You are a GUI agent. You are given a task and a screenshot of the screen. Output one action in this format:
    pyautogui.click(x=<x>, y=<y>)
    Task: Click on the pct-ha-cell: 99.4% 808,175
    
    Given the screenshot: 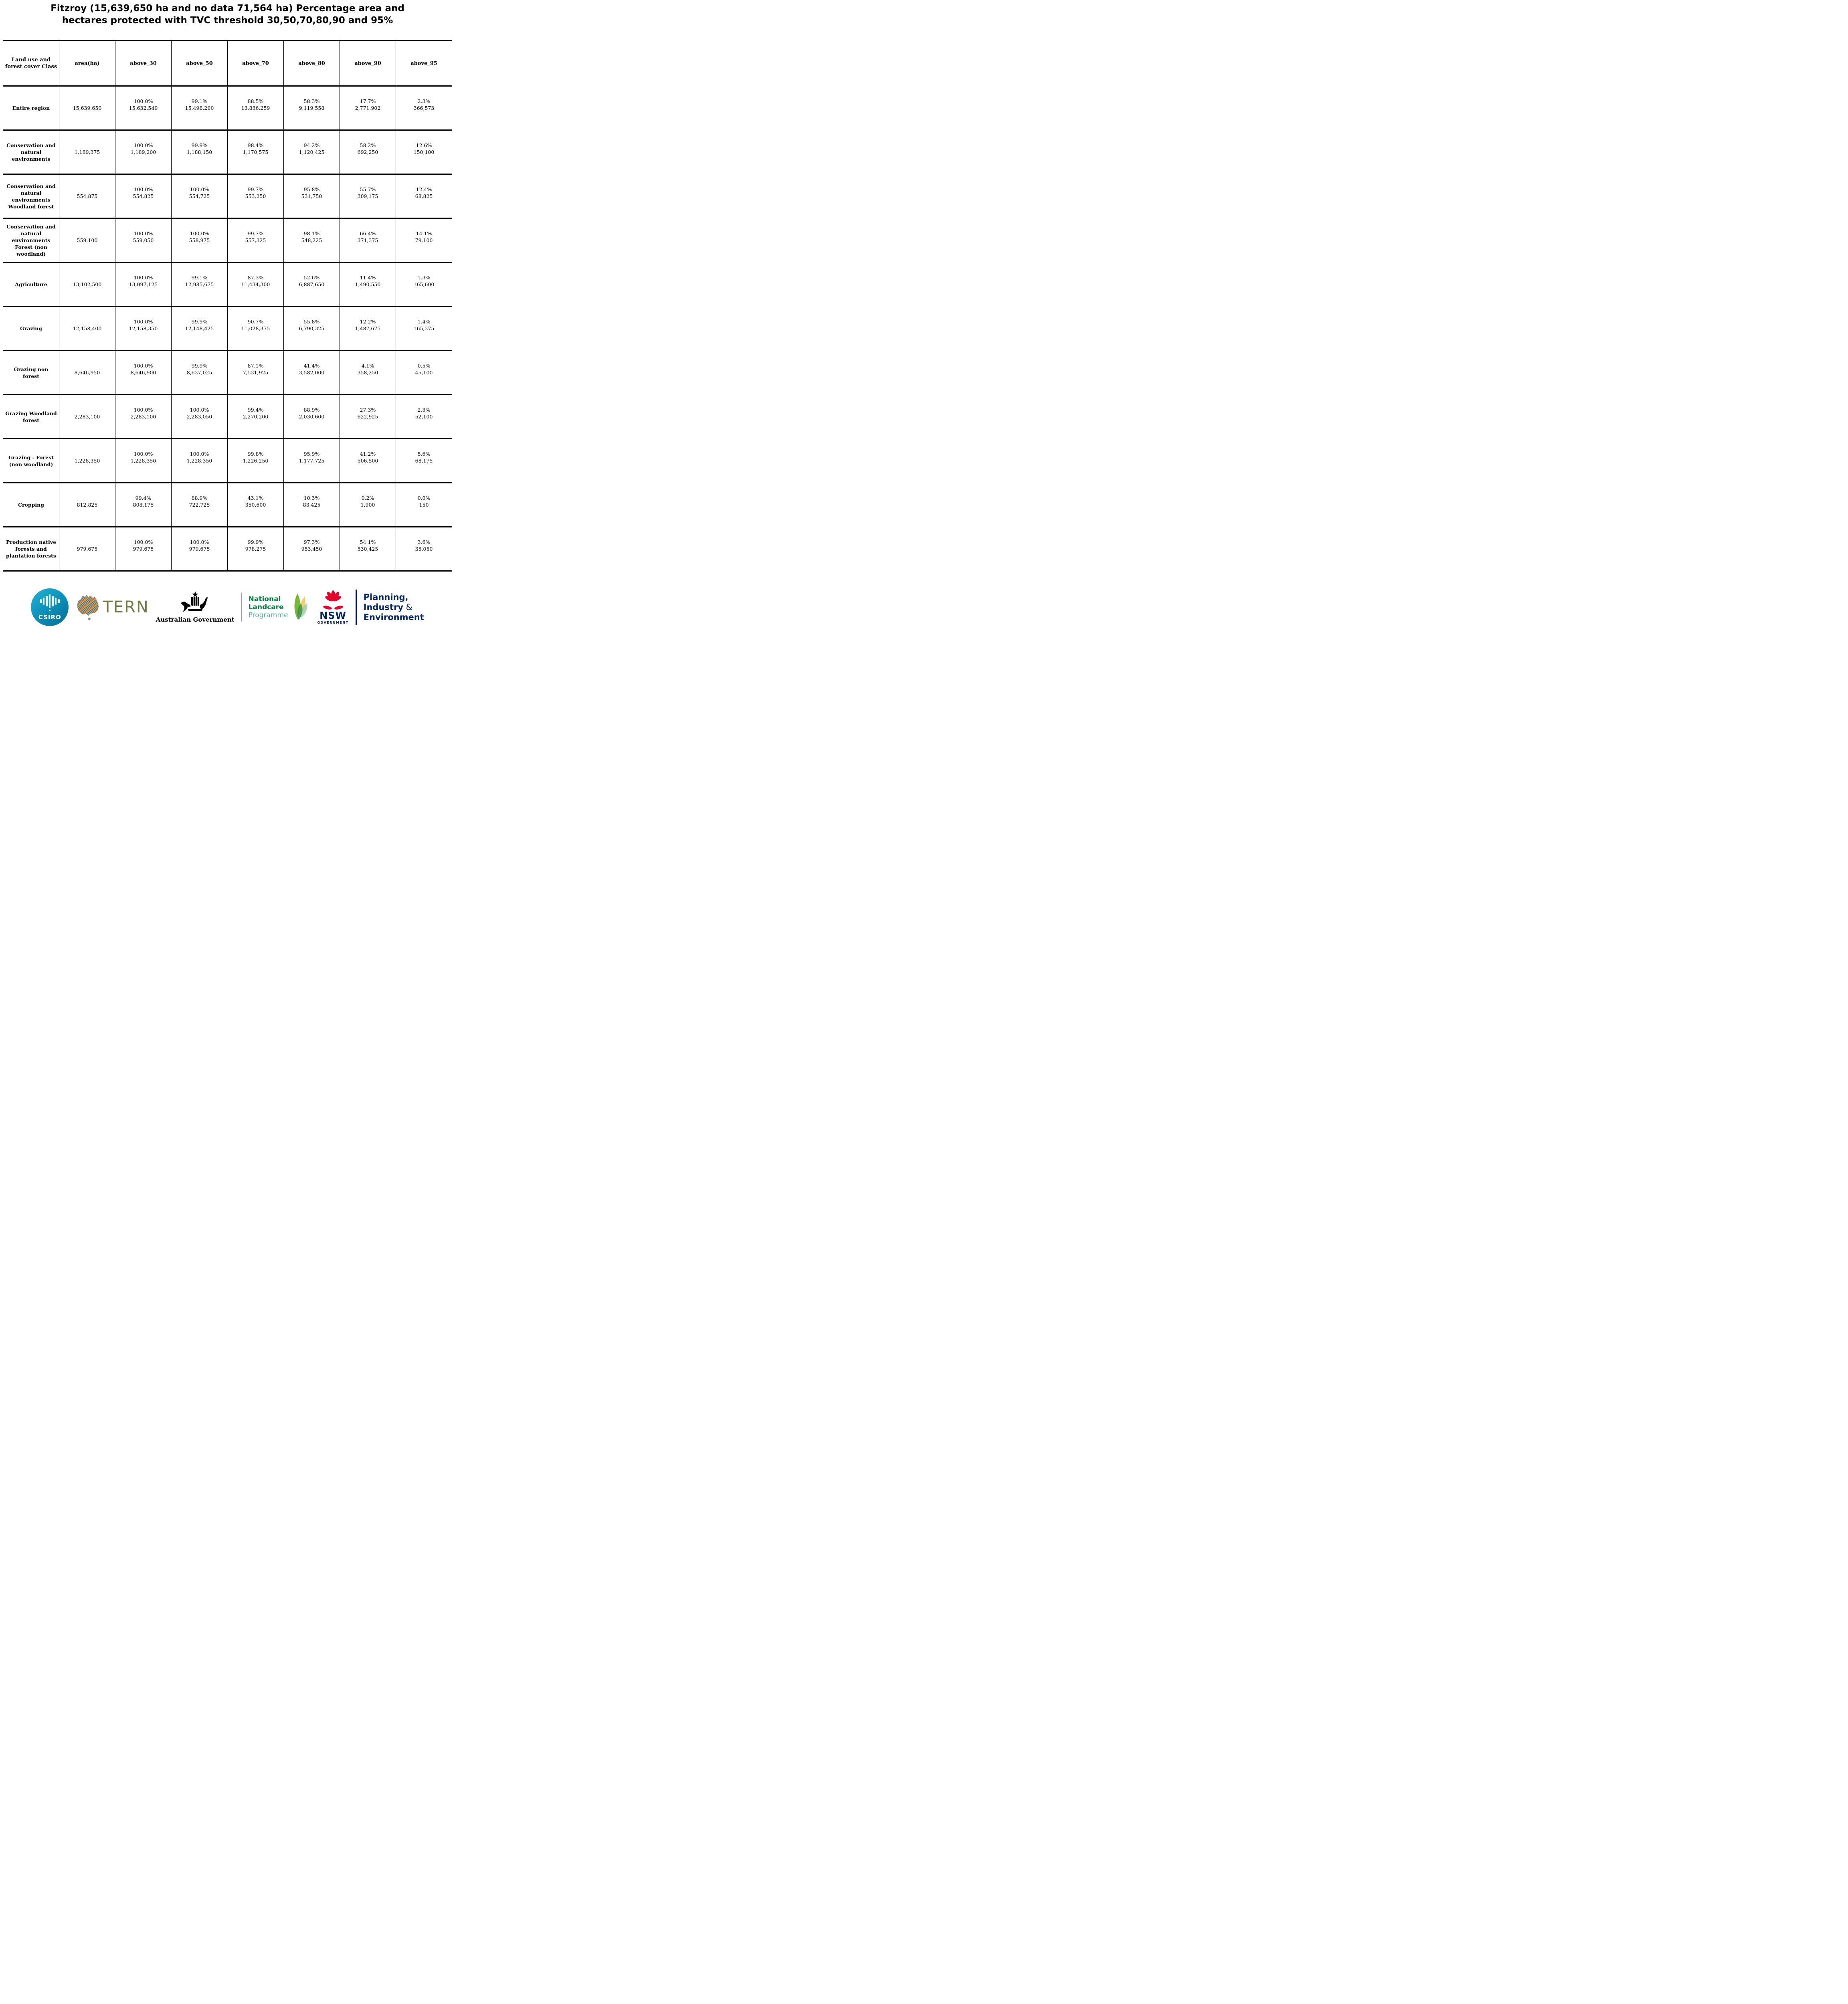 What is the action you would take?
    pyautogui.click(x=143, y=504)
    